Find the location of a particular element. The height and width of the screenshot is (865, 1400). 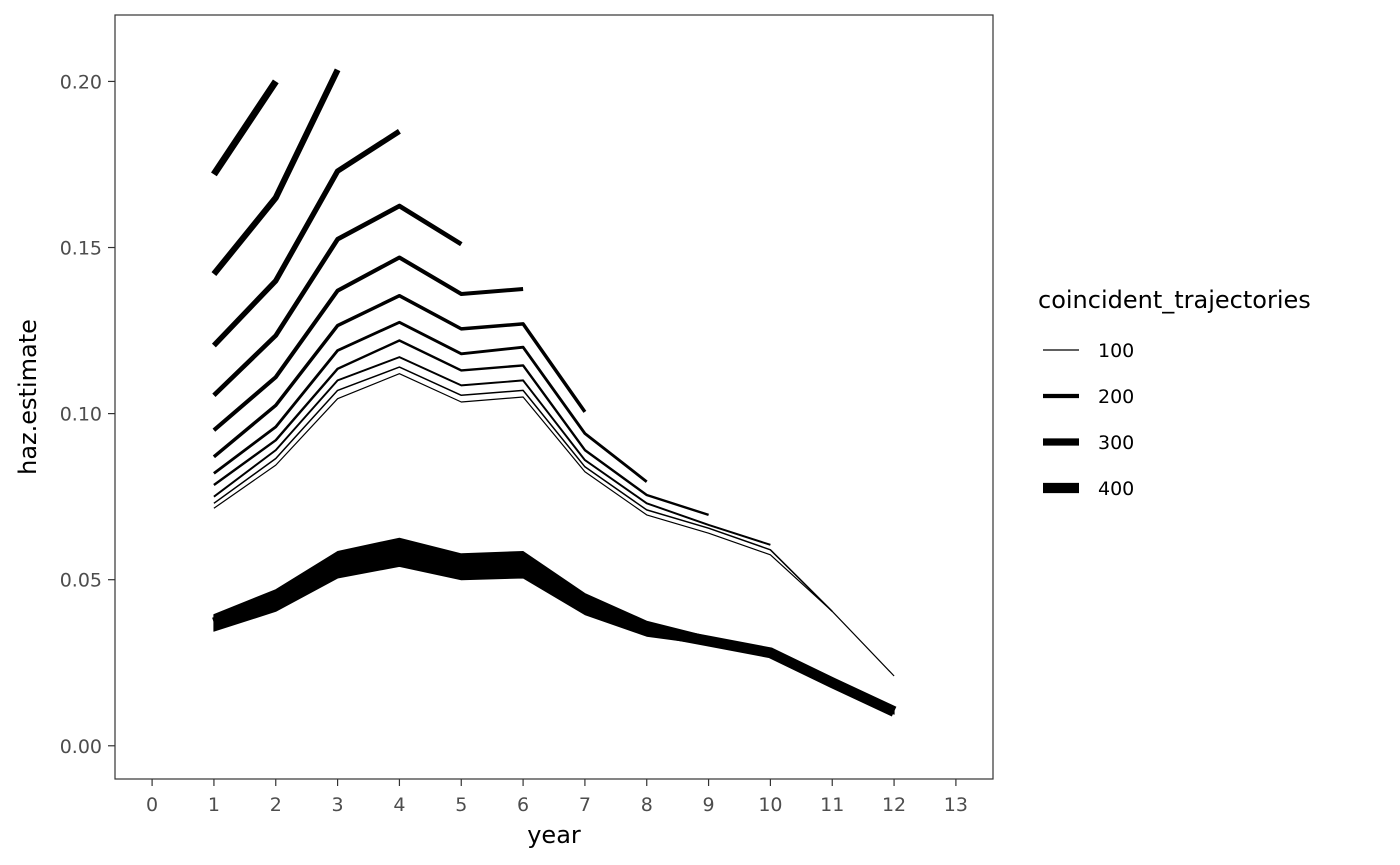

x-tick-label: 4 is located at coordinates (399, 805).